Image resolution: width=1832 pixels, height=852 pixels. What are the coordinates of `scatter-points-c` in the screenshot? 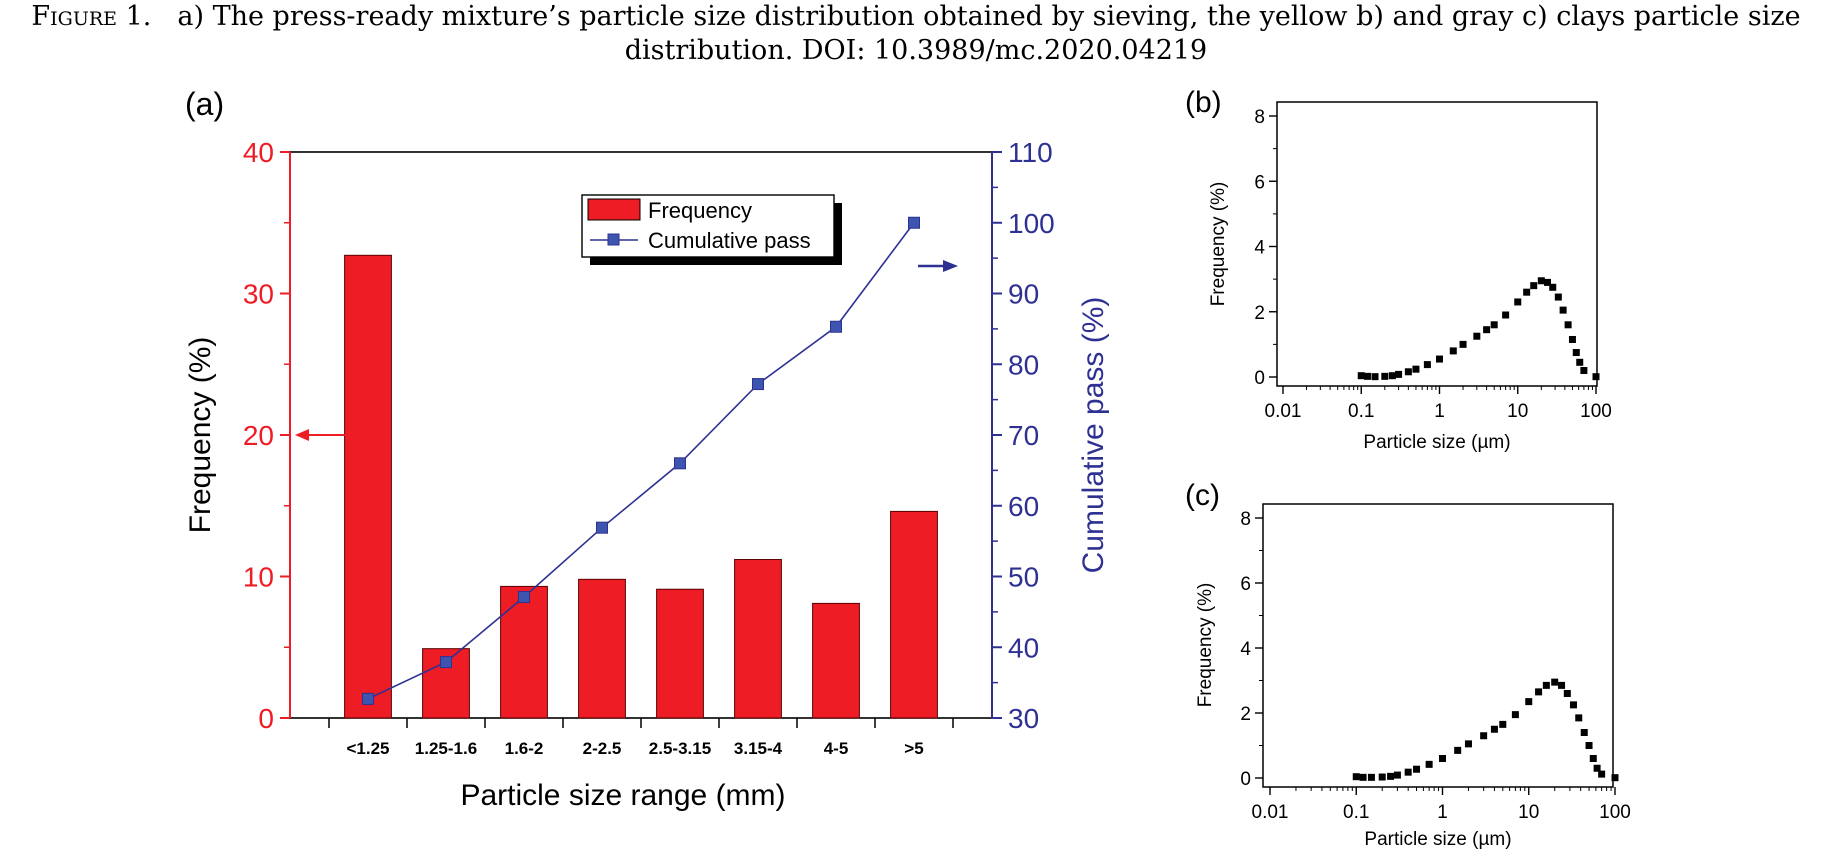 It's located at (1485, 730).